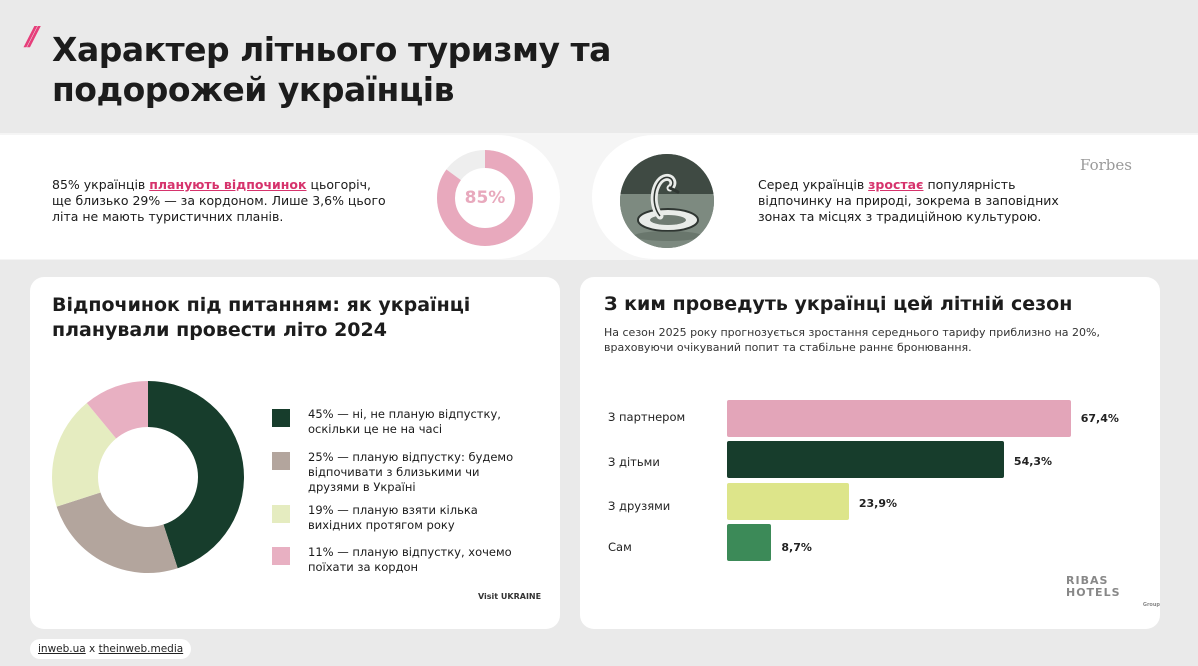 Image resolution: width=1198 pixels, height=666 pixels. Describe the element at coordinates (1093, 586) in the screenshot. I see `ribas-logo-text: RIBAS HOTELS` at that location.